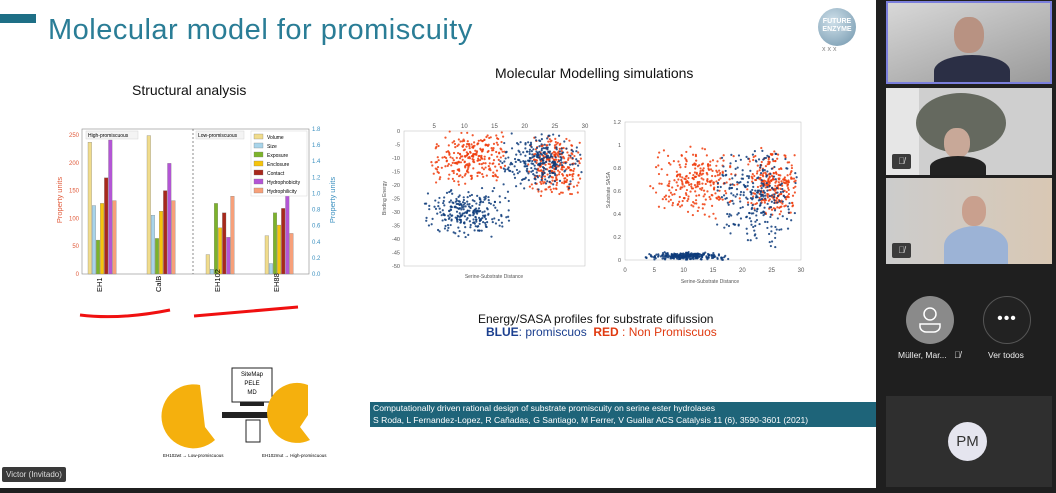  What do you see at coordinates (969, 131) in the screenshot?
I see `video-tile-participant-2: 🎙̸` at bounding box center [969, 131].